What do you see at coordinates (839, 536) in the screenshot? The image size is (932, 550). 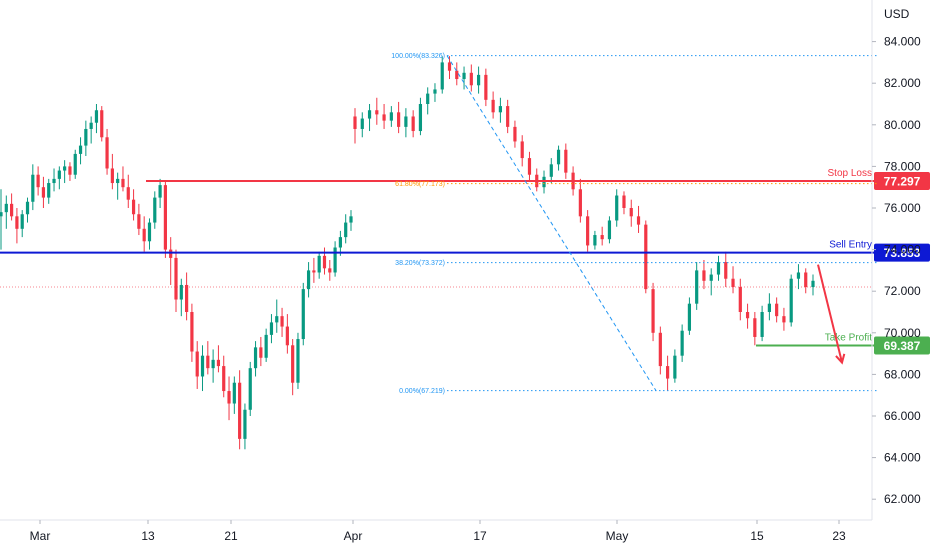 I see `x-tick-label: 23` at bounding box center [839, 536].